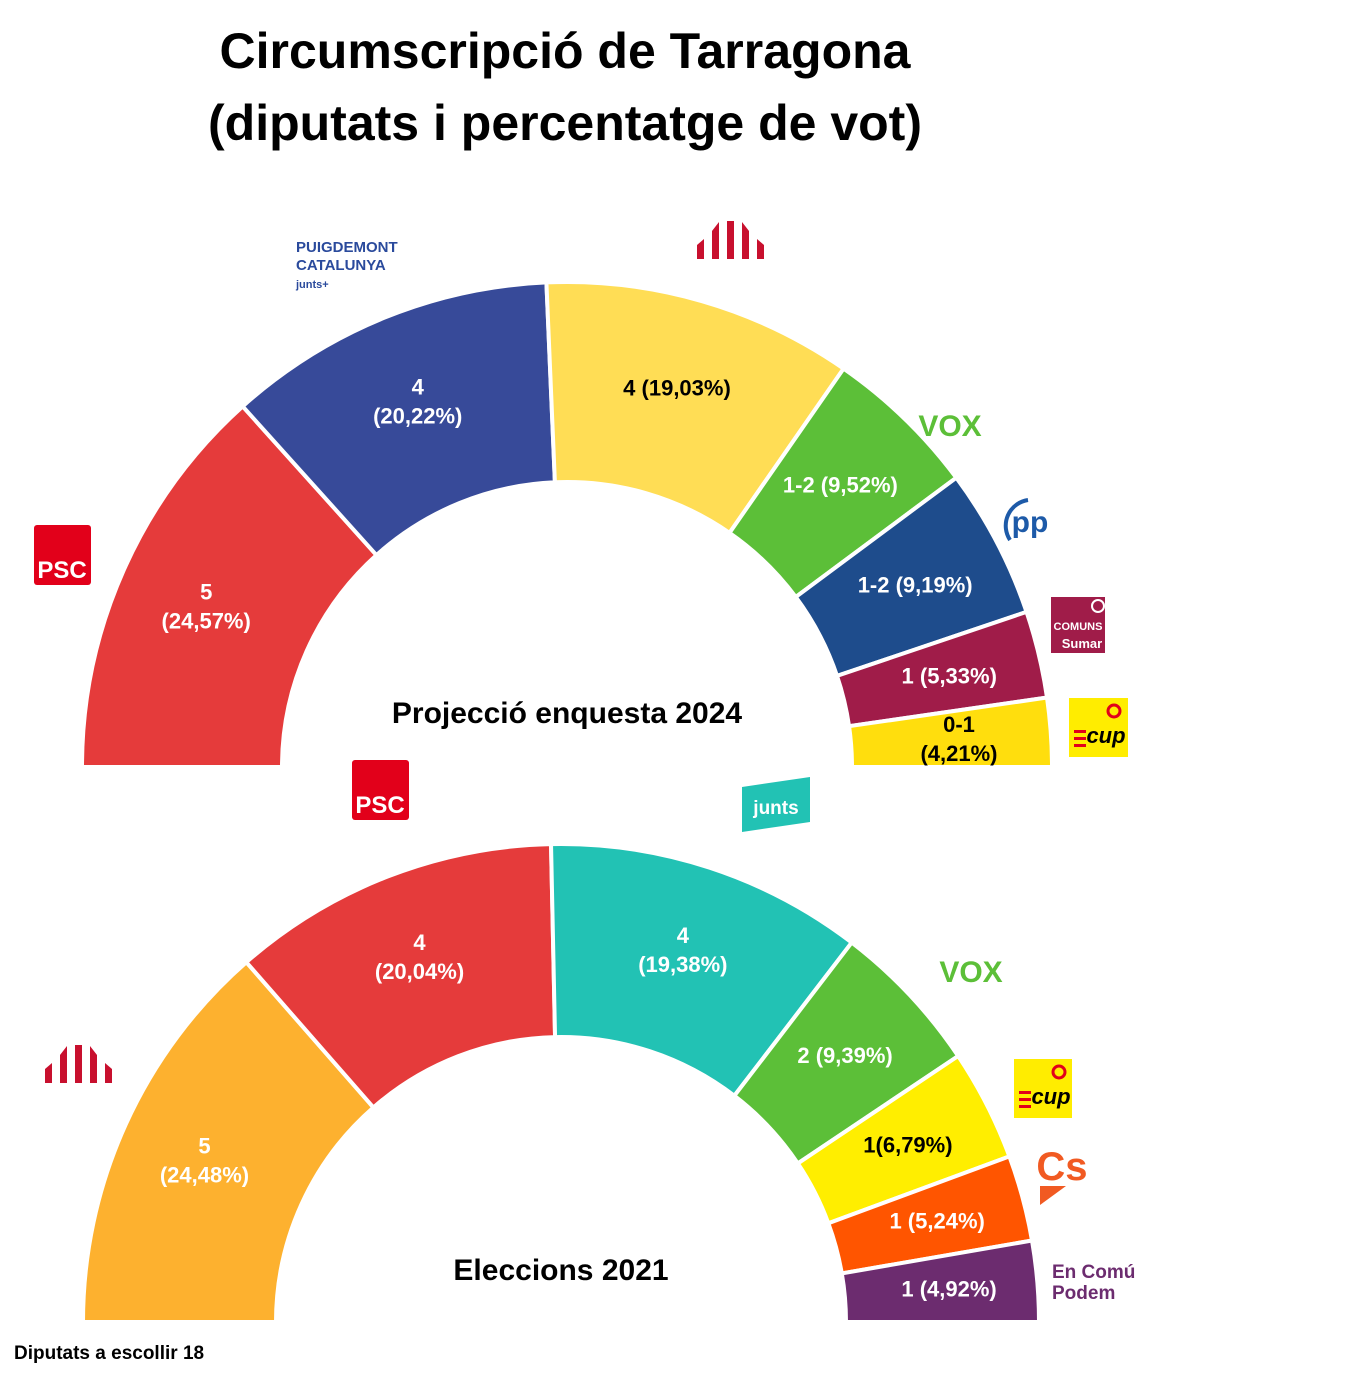 The width and height of the screenshot is (1367, 1390). Describe the element at coordinates (312, 285) in the screenshot. I see `puigdemont-logo-line3: junts+` at that location.